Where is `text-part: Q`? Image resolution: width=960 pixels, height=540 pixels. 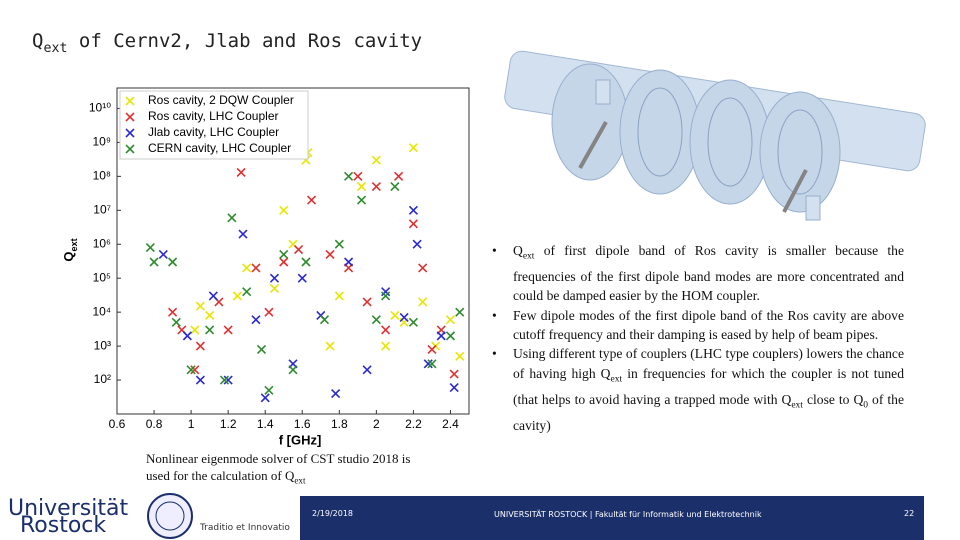 text-part: Q is located at coordinates (38, 41).